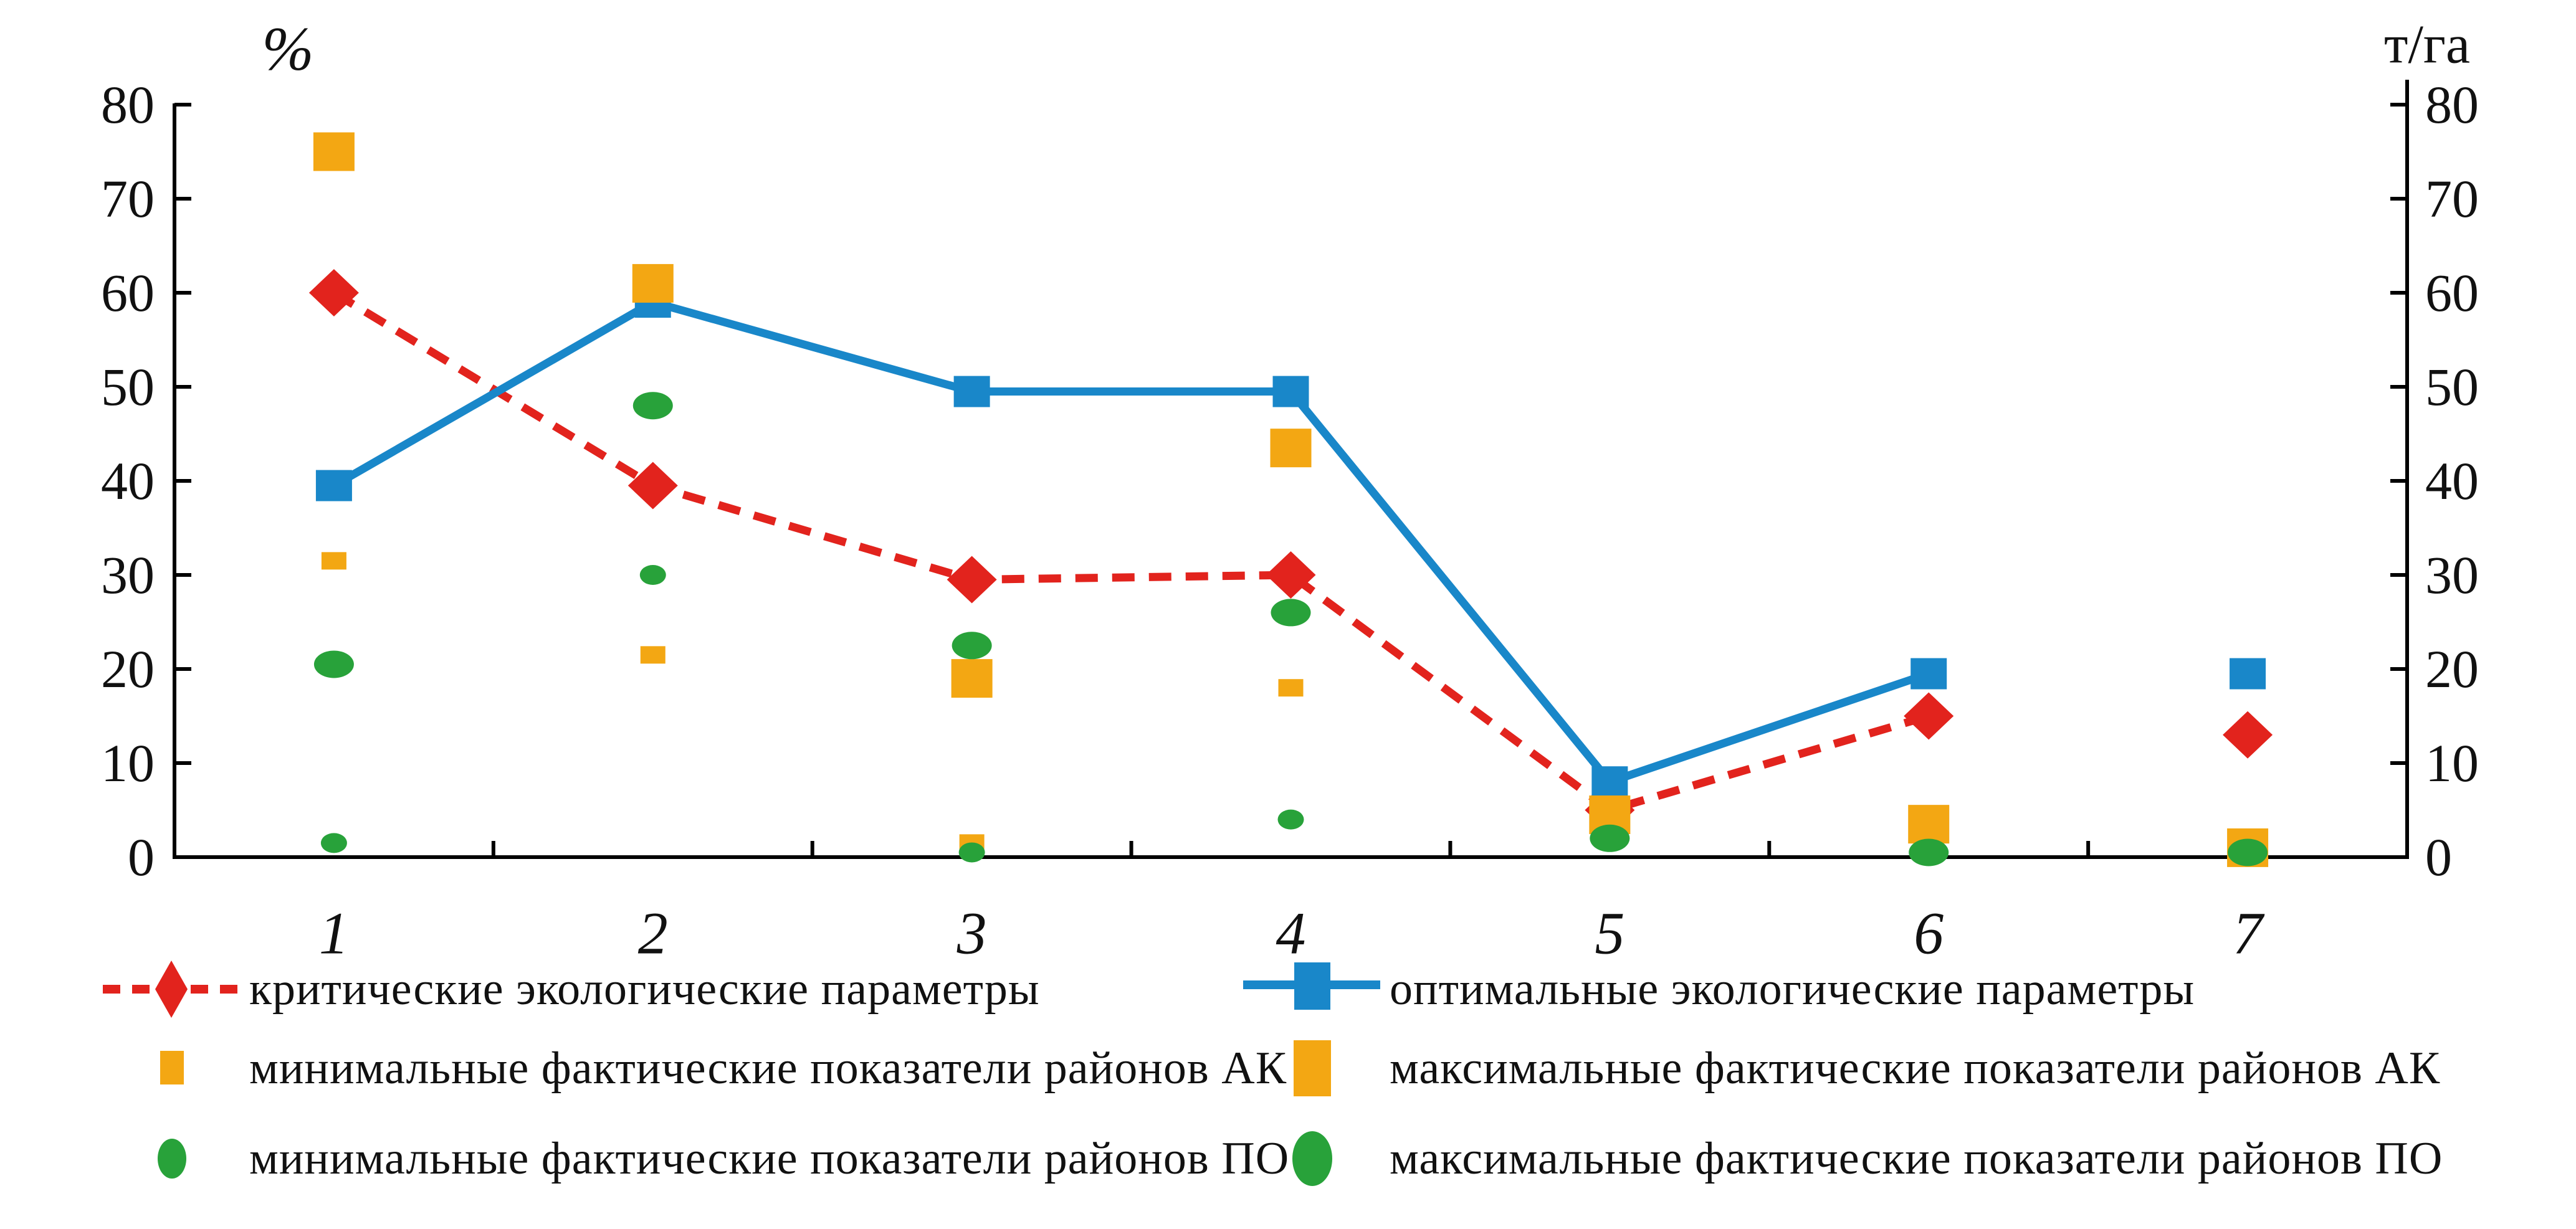  I want to click on legend-item-optimal: оптимальные экологические параметры, so click(1714, 989).